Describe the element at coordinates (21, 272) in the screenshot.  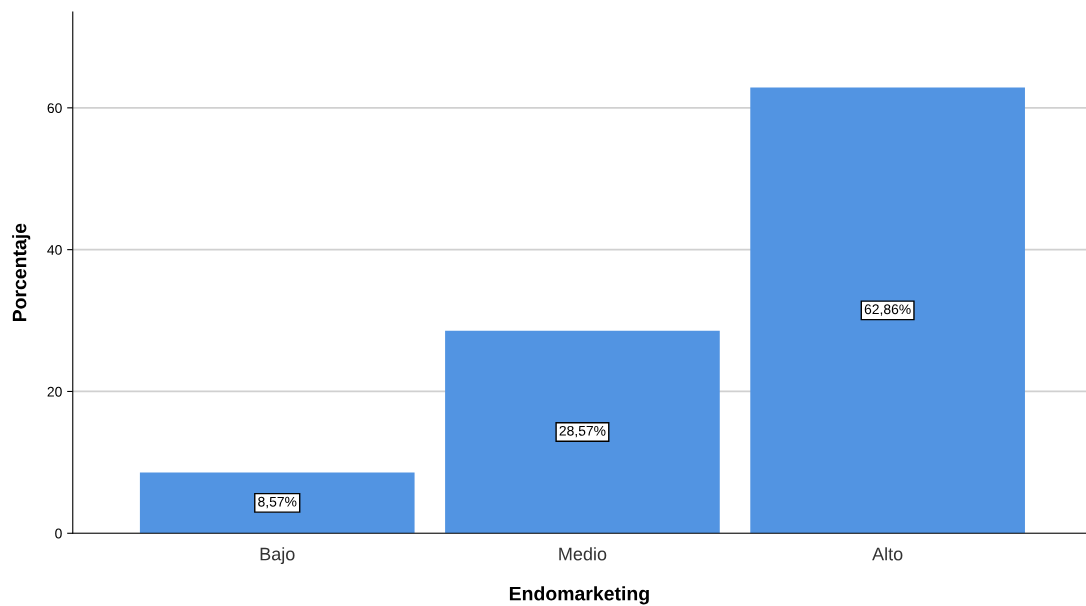
I see `y-axis-title: Porcentaje` at that location.